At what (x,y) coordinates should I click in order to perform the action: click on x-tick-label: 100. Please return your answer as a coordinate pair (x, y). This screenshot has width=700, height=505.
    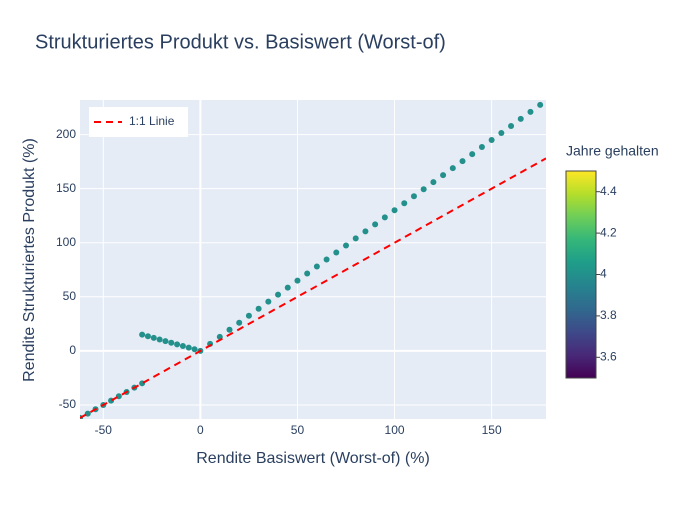
    Looking at the image, I should click on (395, 430).